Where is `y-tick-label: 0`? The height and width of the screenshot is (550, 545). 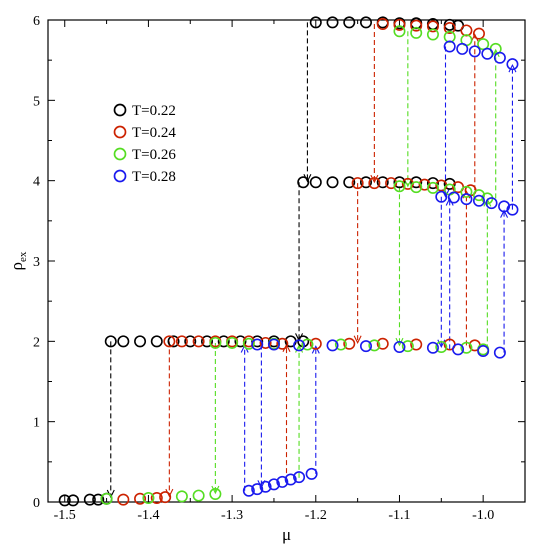 y-tick-label: 0 is located at coordinates (36, 503).